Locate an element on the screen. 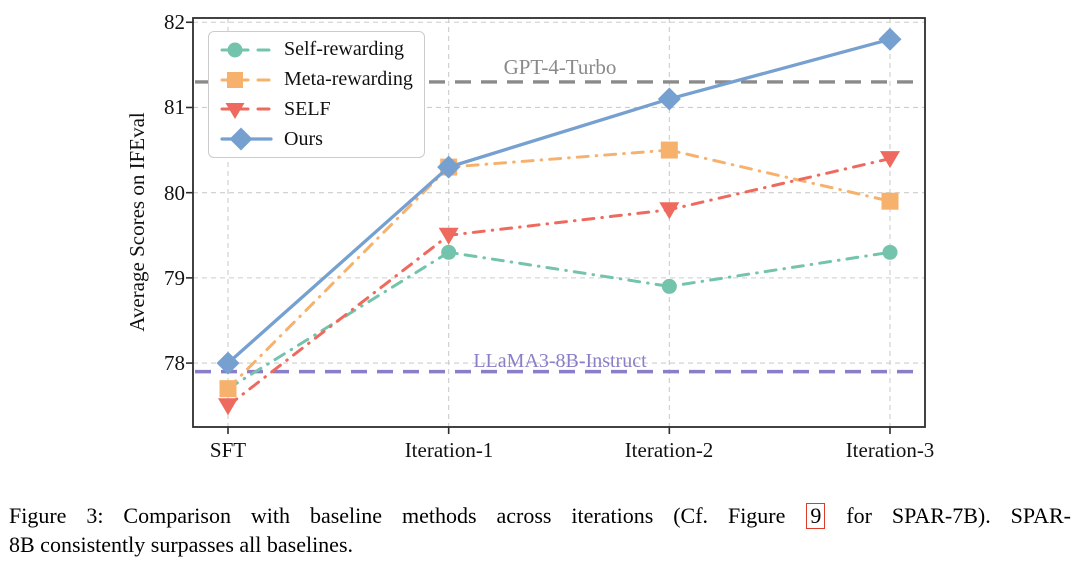 The width and height of the screenshot is (1080, 578). legend-sample-self-rewarding is located at coordinates (245, 50).